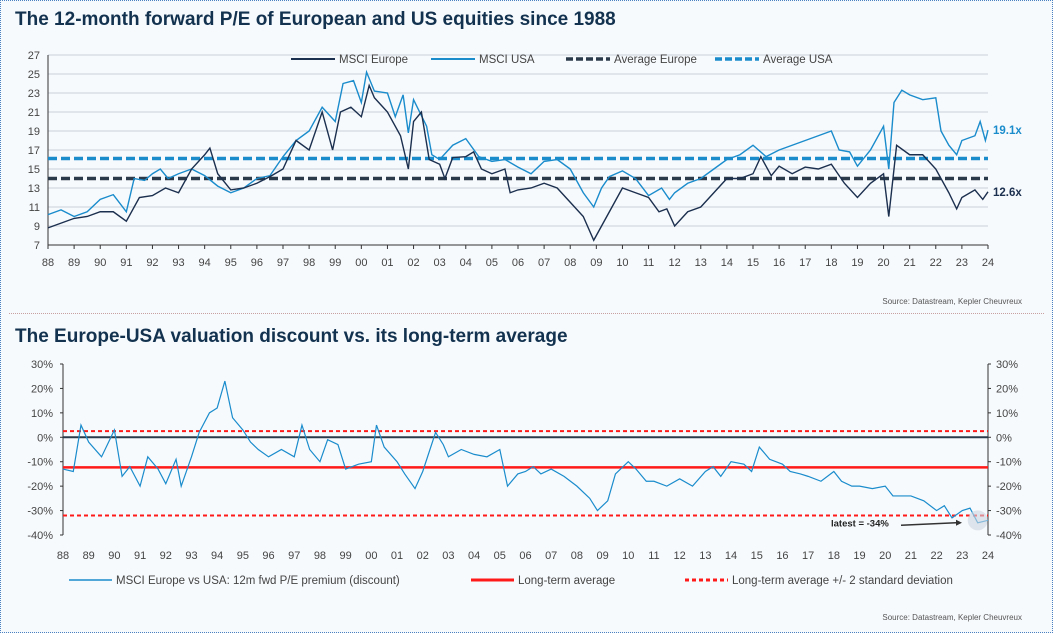 The width and height of the screenshot is (1053, 633). I want to click on y-tick-label: 9, so click(37, 227).